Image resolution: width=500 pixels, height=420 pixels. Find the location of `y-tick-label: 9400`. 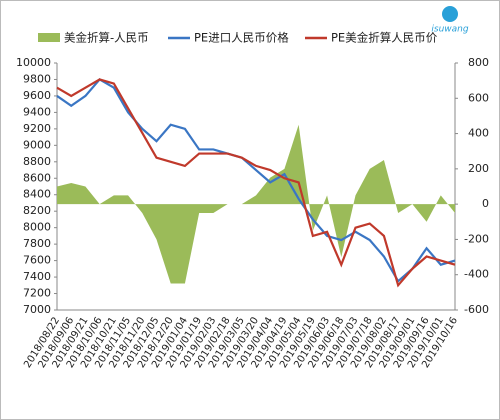

y-tick-label: 9400 is located at coordinates (37, 111).